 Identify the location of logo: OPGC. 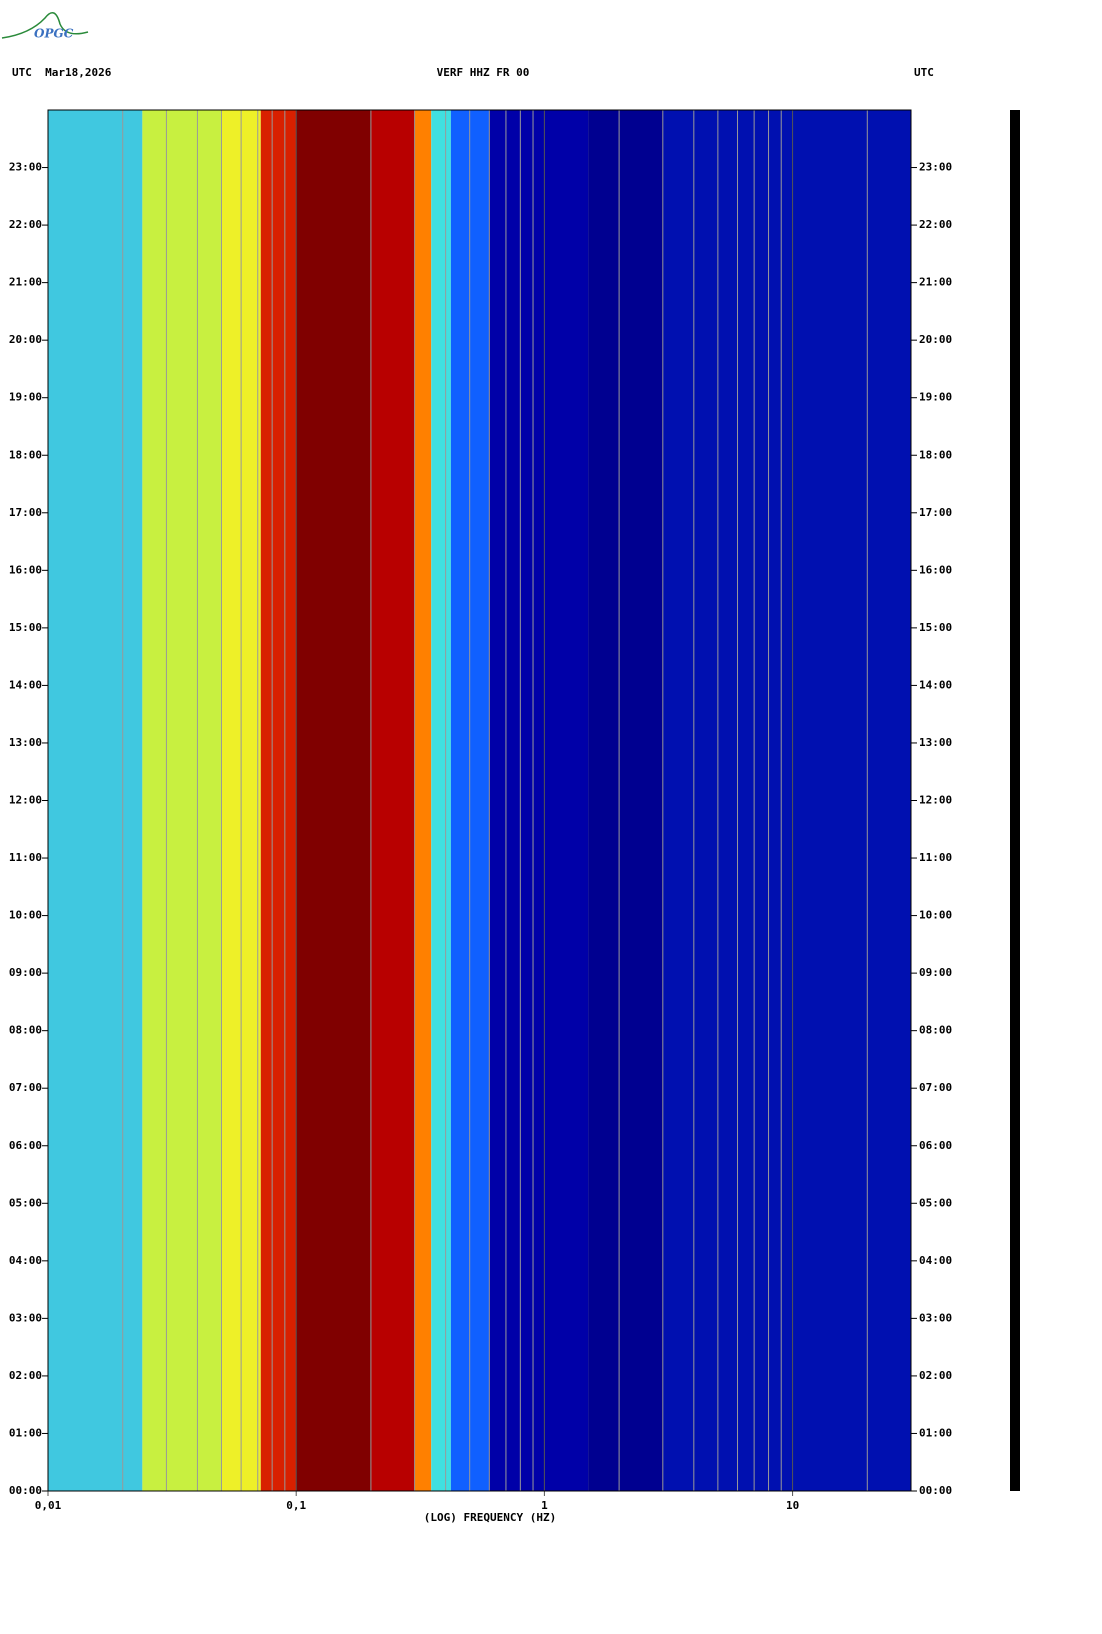
(54, 34).